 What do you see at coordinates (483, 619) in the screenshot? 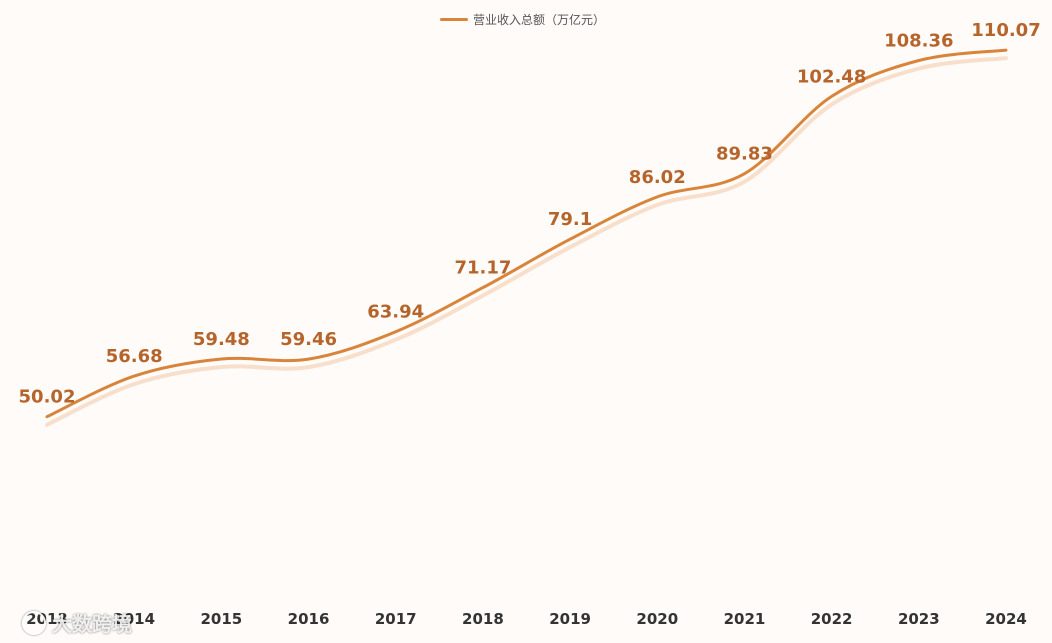
I see `x-tick-2018: 2018` at bounding box center [483, 619].